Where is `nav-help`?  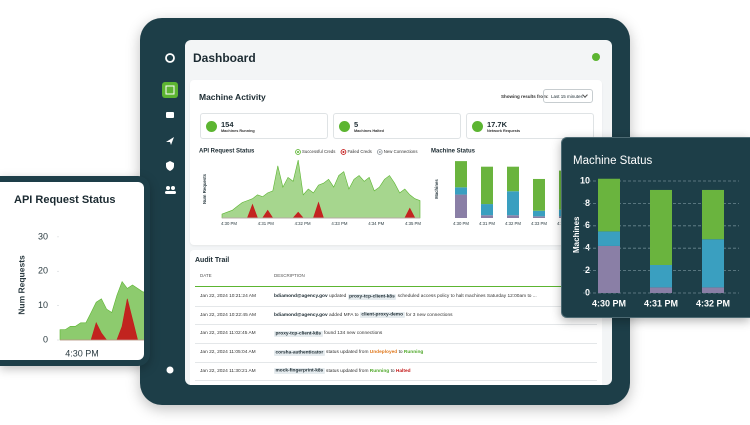
nav-help is located at coordinates (170, 370).